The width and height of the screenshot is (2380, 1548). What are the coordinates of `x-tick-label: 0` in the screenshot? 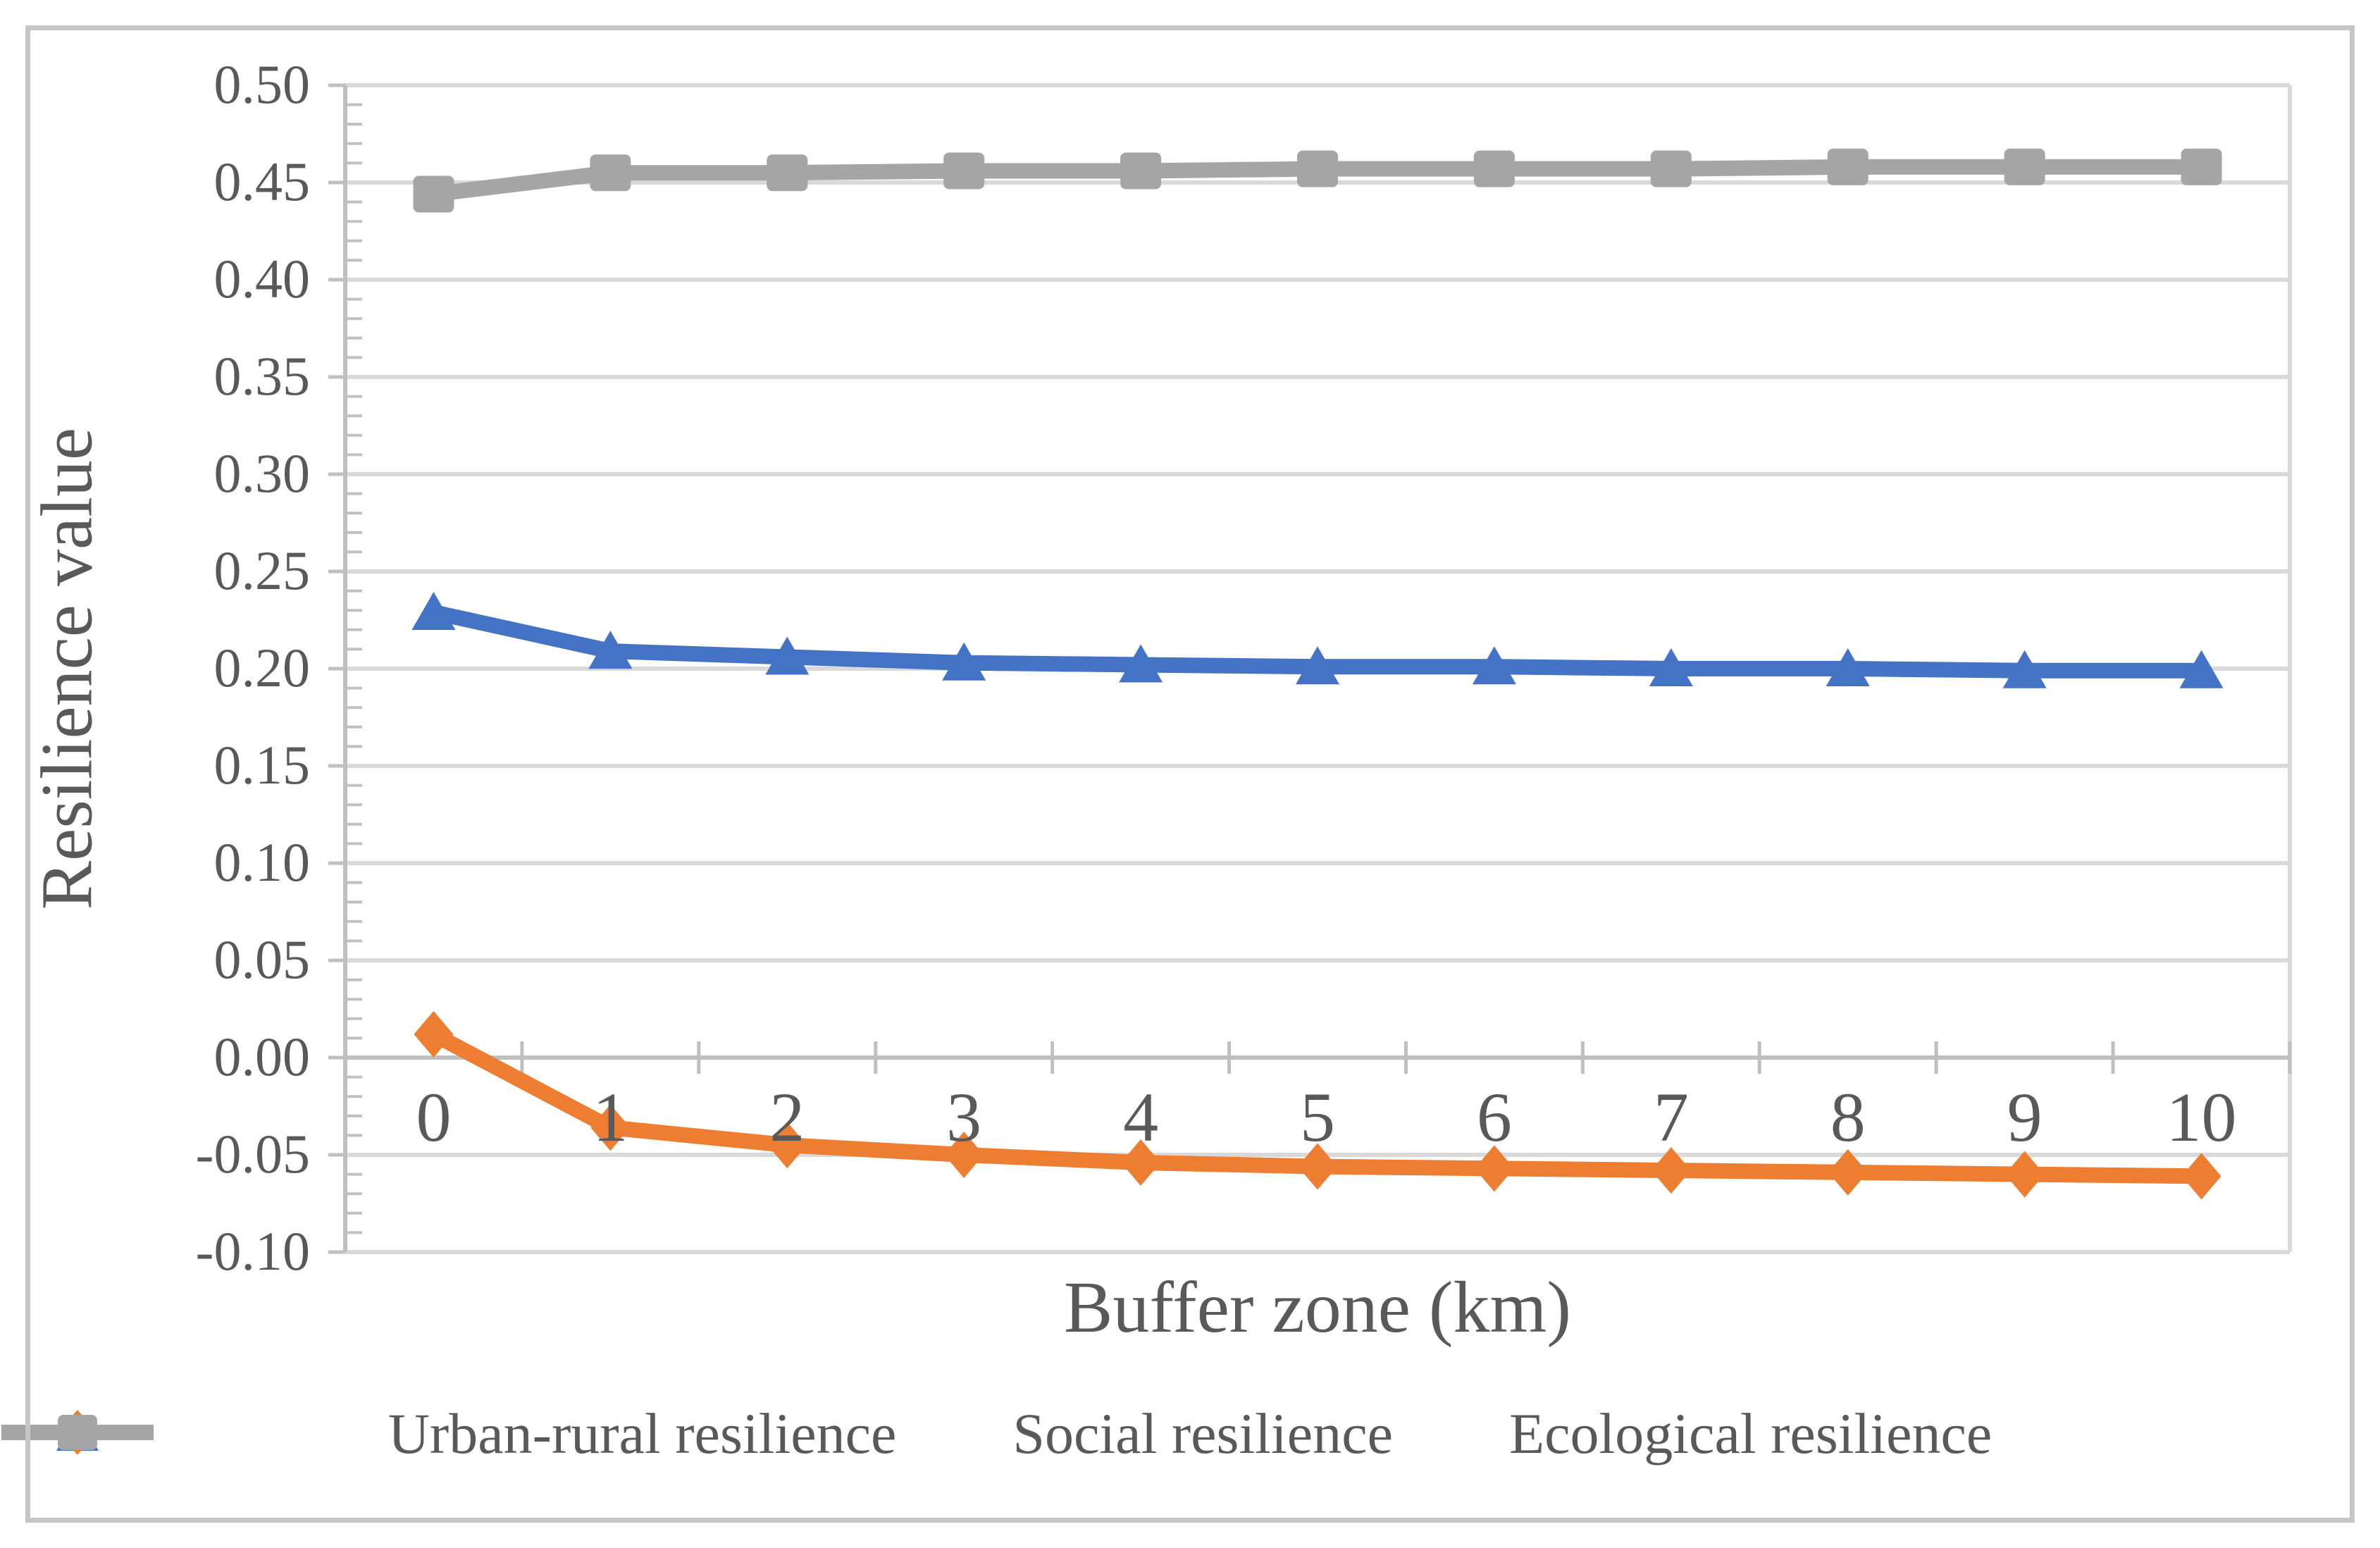 It's located at (434, 1117).